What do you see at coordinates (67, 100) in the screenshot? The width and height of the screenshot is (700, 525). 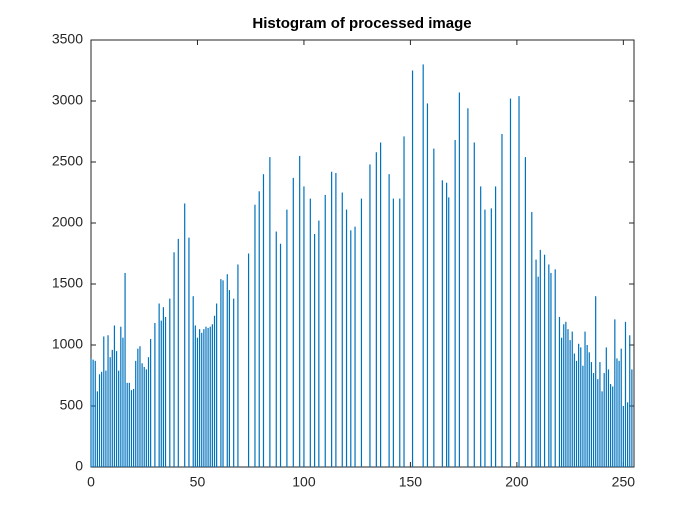 I see `y-tick-label: 3000` at bounding box center [67, 100].